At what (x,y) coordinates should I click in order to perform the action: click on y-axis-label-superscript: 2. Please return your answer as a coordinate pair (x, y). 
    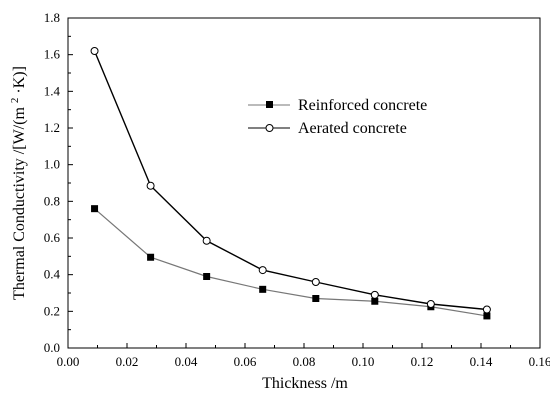
    Looking at the image, I should click on (15, 101).